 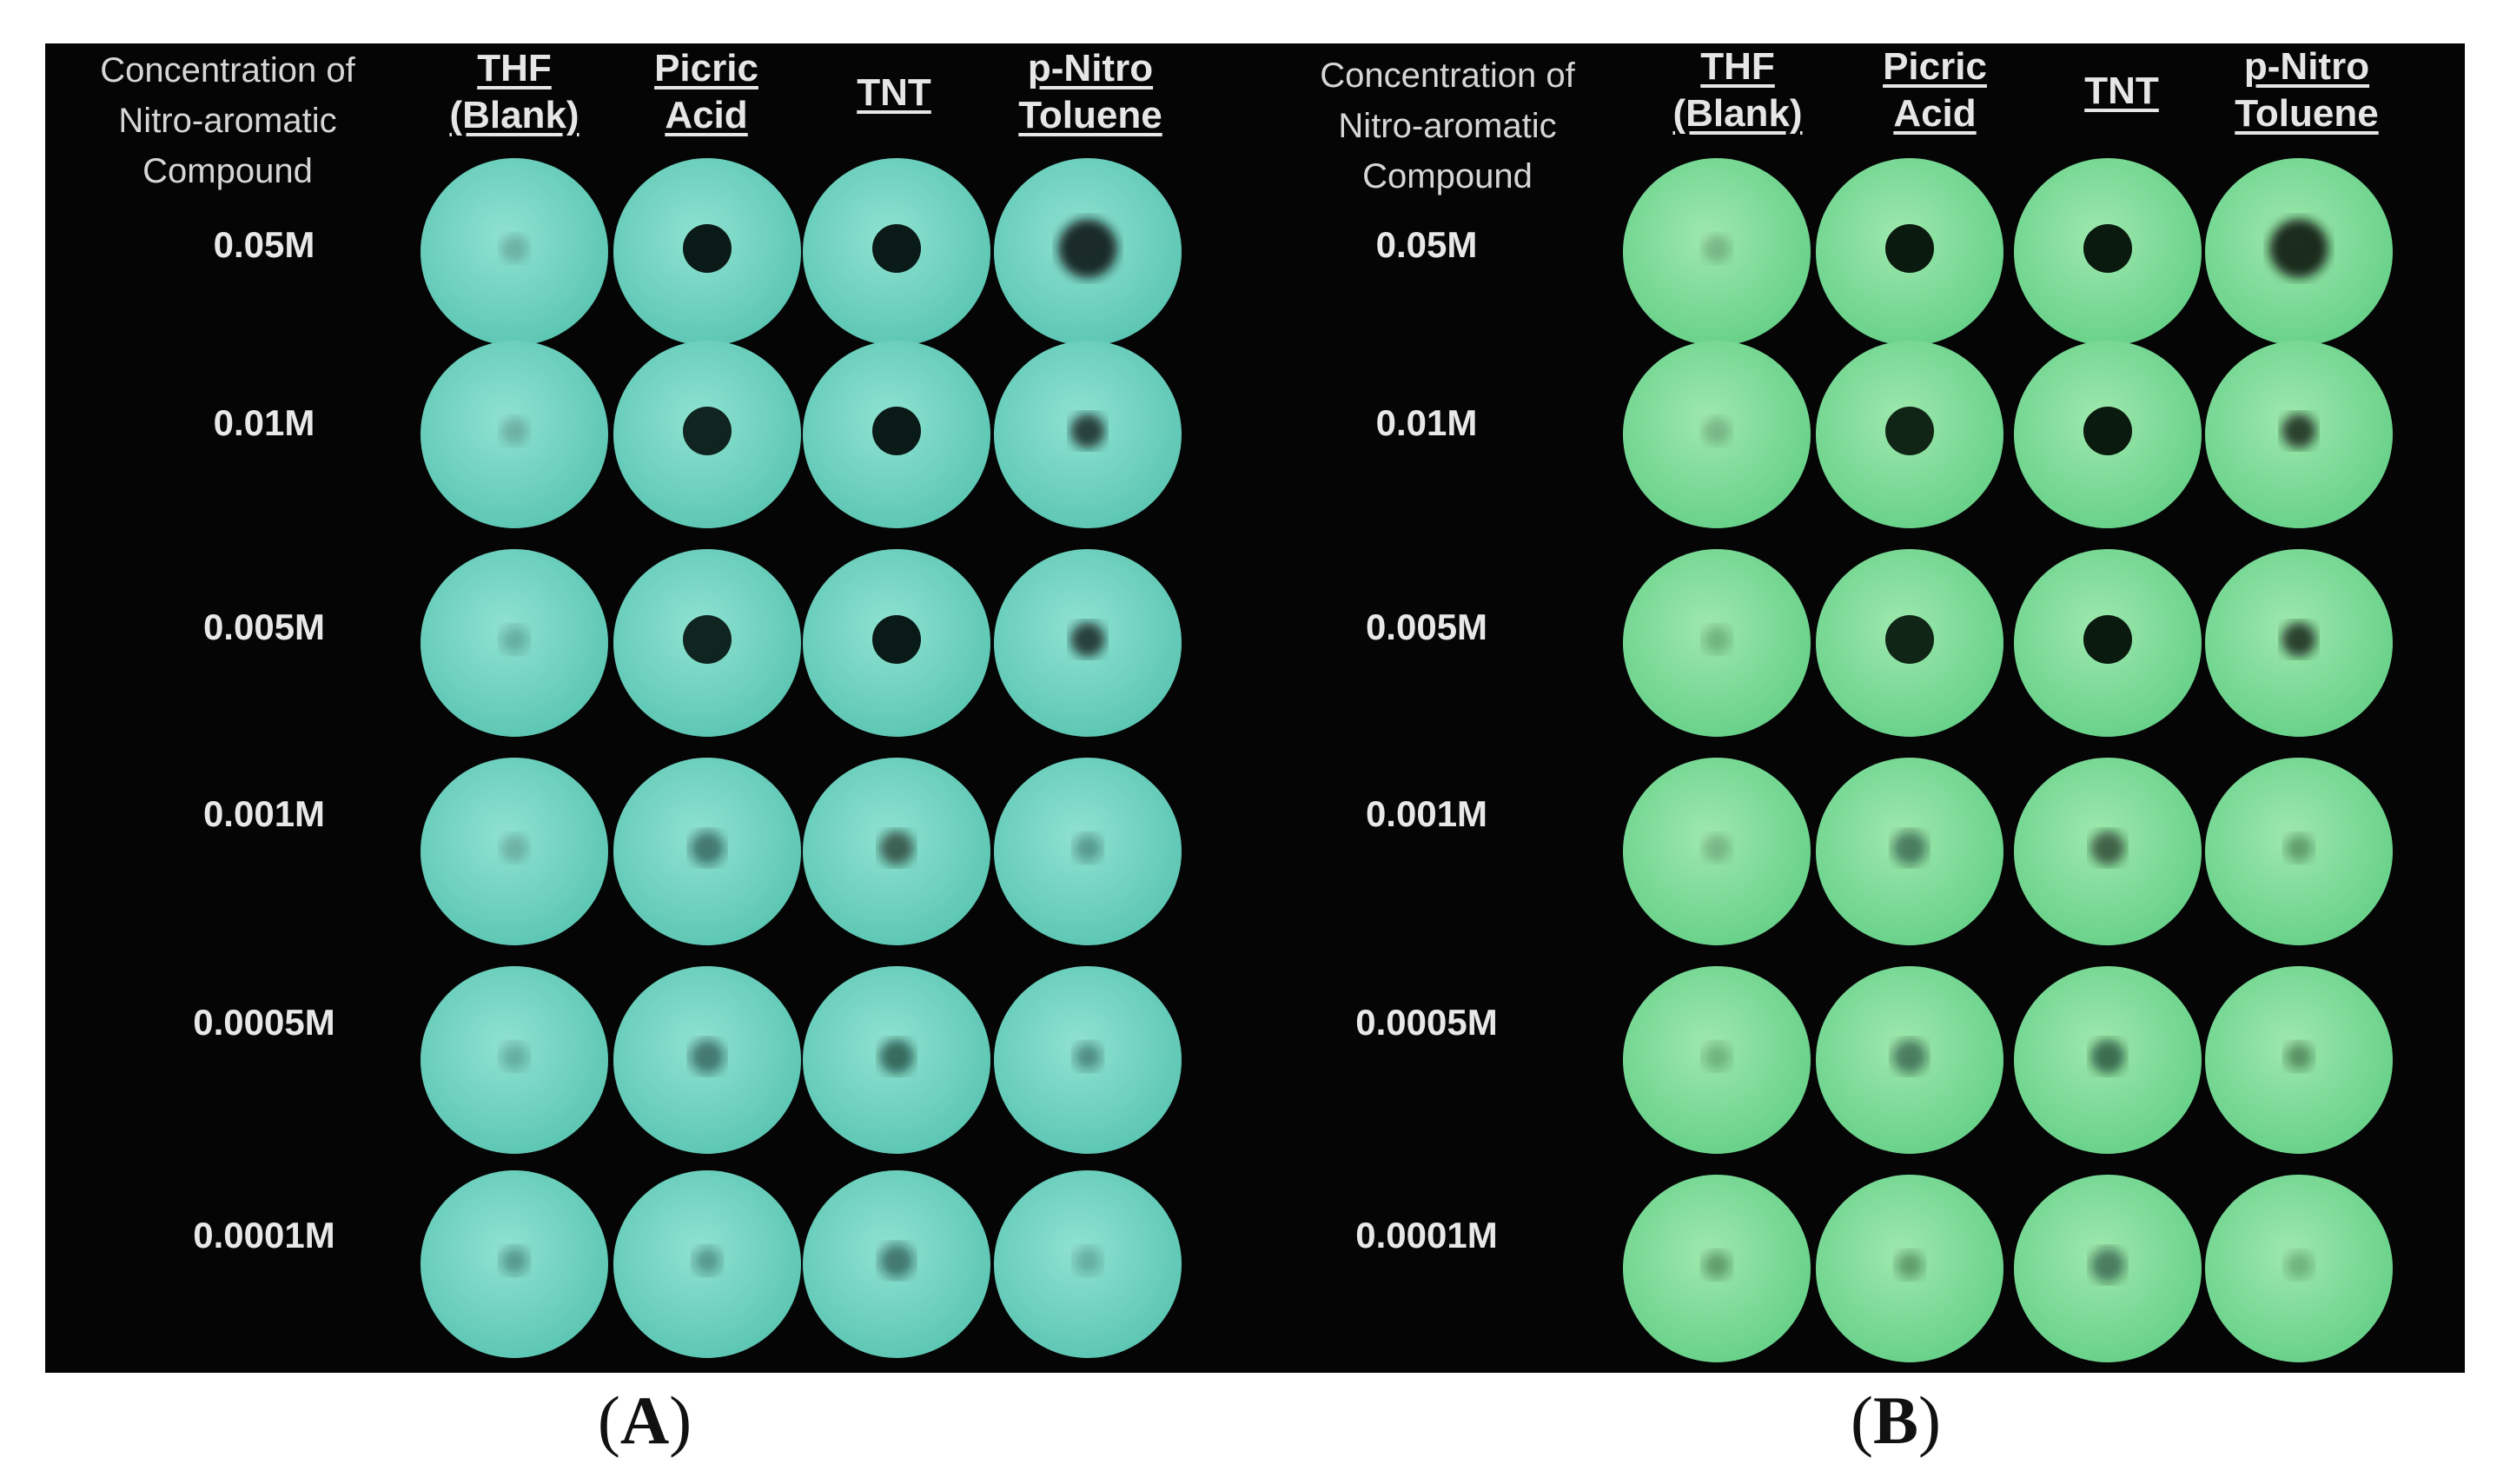 I want to click on quench-spot-a-r2-c0, so click(x=514, y=639).